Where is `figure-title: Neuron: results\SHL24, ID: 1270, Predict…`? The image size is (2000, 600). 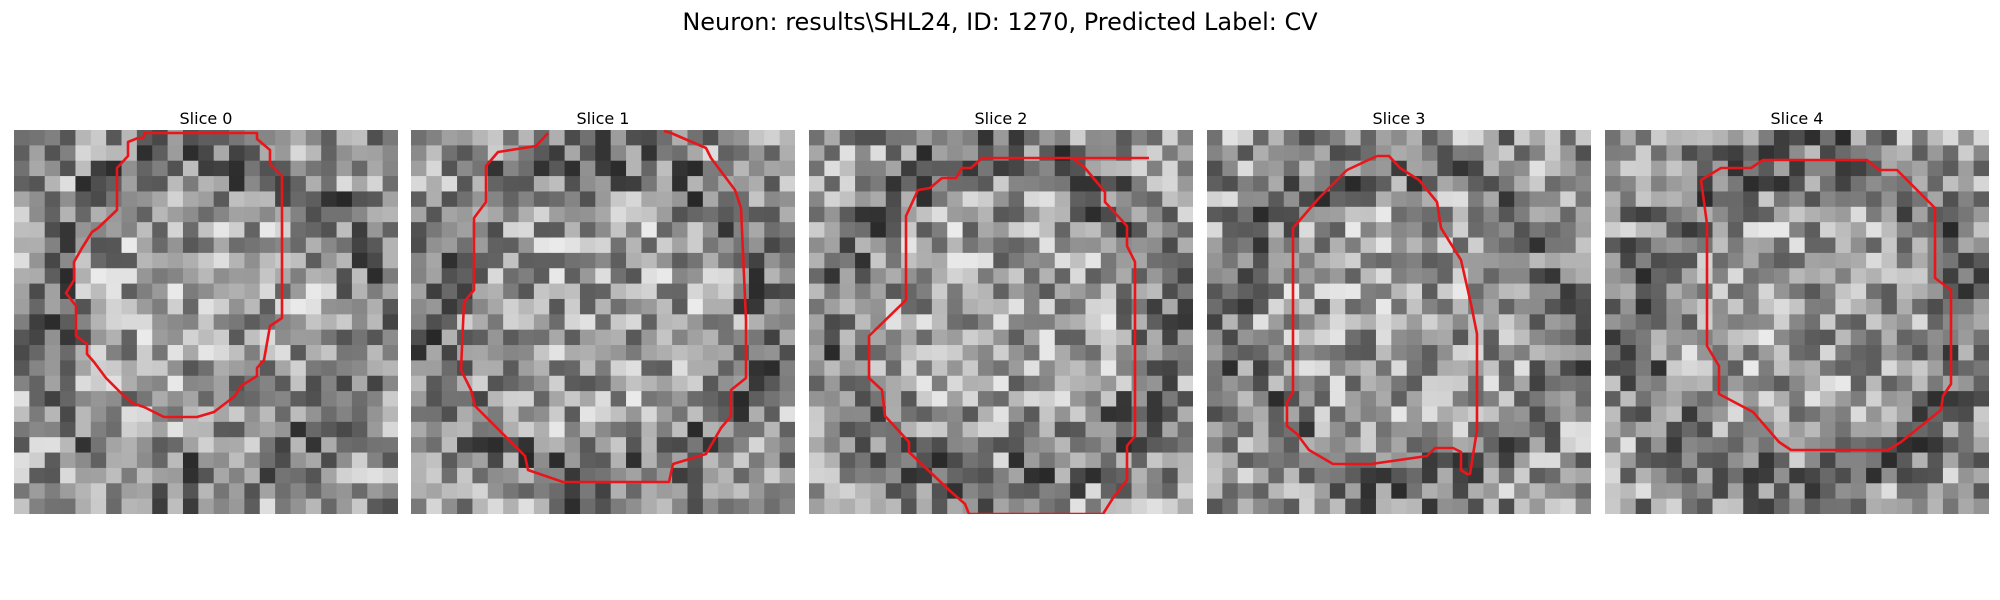
figure-title: Neuron: results\SHL24, ID: 1270, Predict… is located at coordinates (1000, 22).